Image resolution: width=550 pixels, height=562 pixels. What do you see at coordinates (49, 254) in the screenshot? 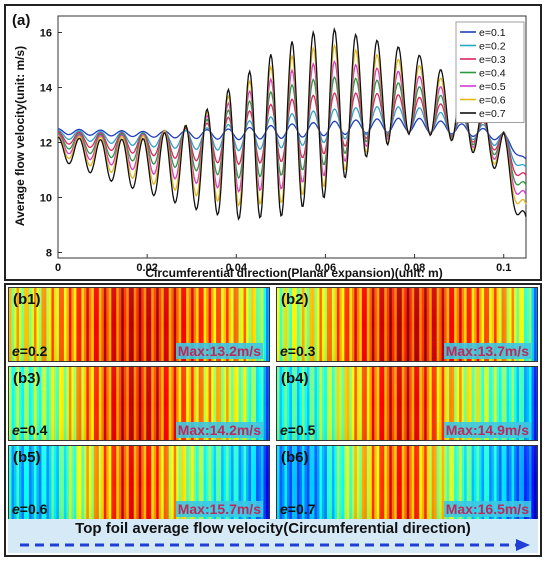
I see `y-tick-label: 8` at bounding box center [49, 254].